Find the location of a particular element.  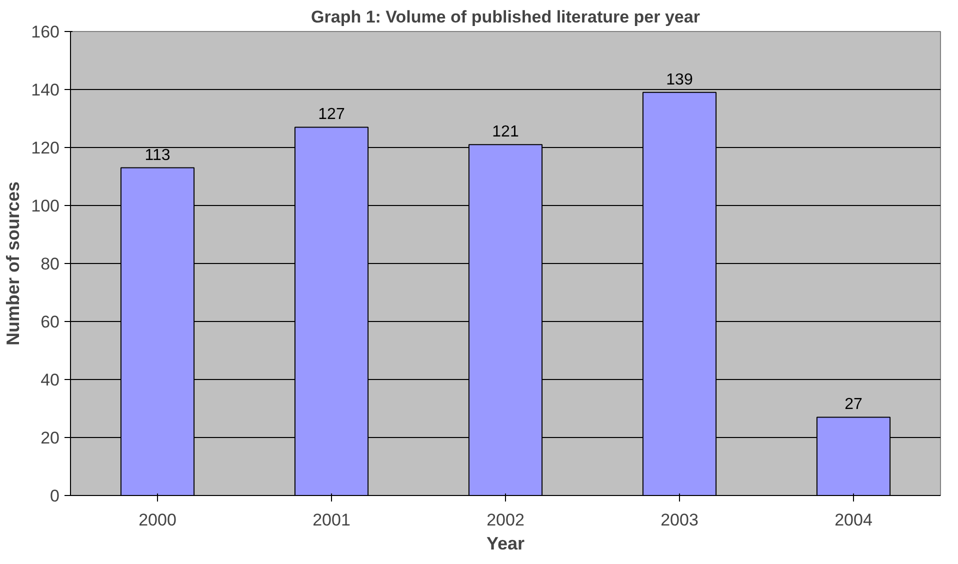

y-tick-label: 0 is located at coordinates (55, 496).